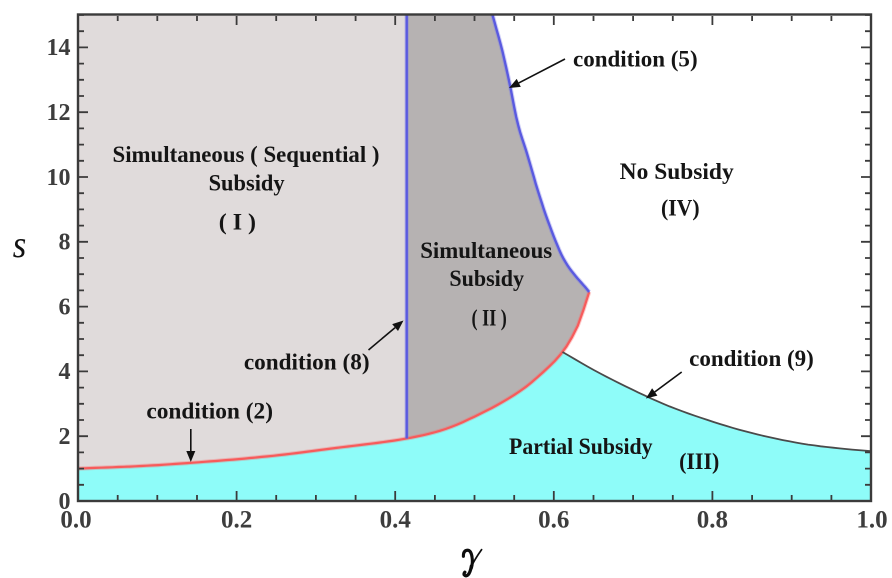 The image size is (892, 578). I want to click on svg-text: condition (8), so click(307, 362).